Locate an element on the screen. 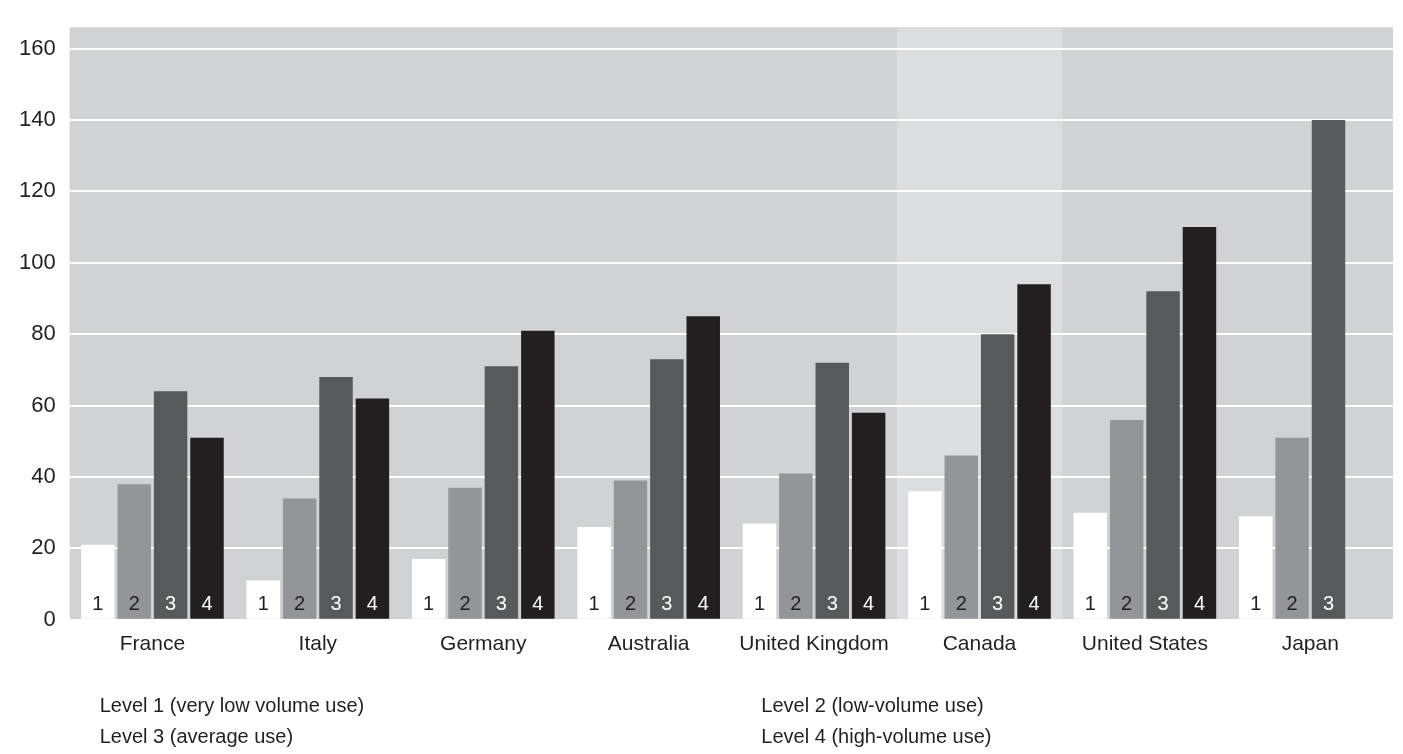 The width and height of the screenshot is (1403, 754). series-label: 1 is located at coordinates (98, 603).